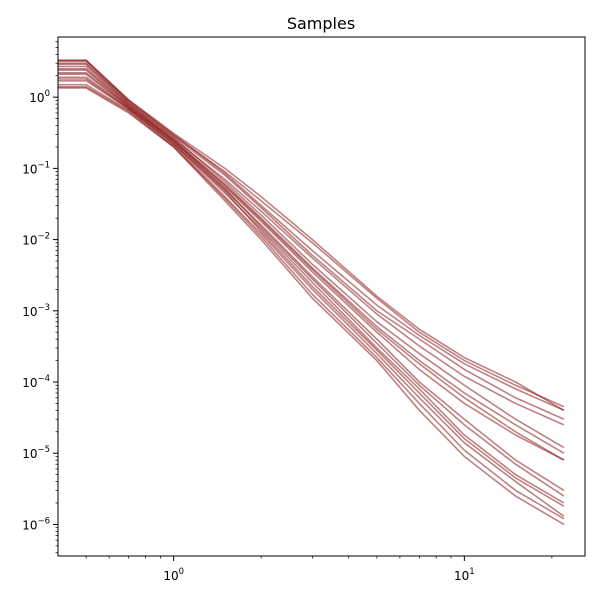 This screenshot has height=600, width=600. I want to click on x-tick-label-2: 10¹, so click(464, 575).